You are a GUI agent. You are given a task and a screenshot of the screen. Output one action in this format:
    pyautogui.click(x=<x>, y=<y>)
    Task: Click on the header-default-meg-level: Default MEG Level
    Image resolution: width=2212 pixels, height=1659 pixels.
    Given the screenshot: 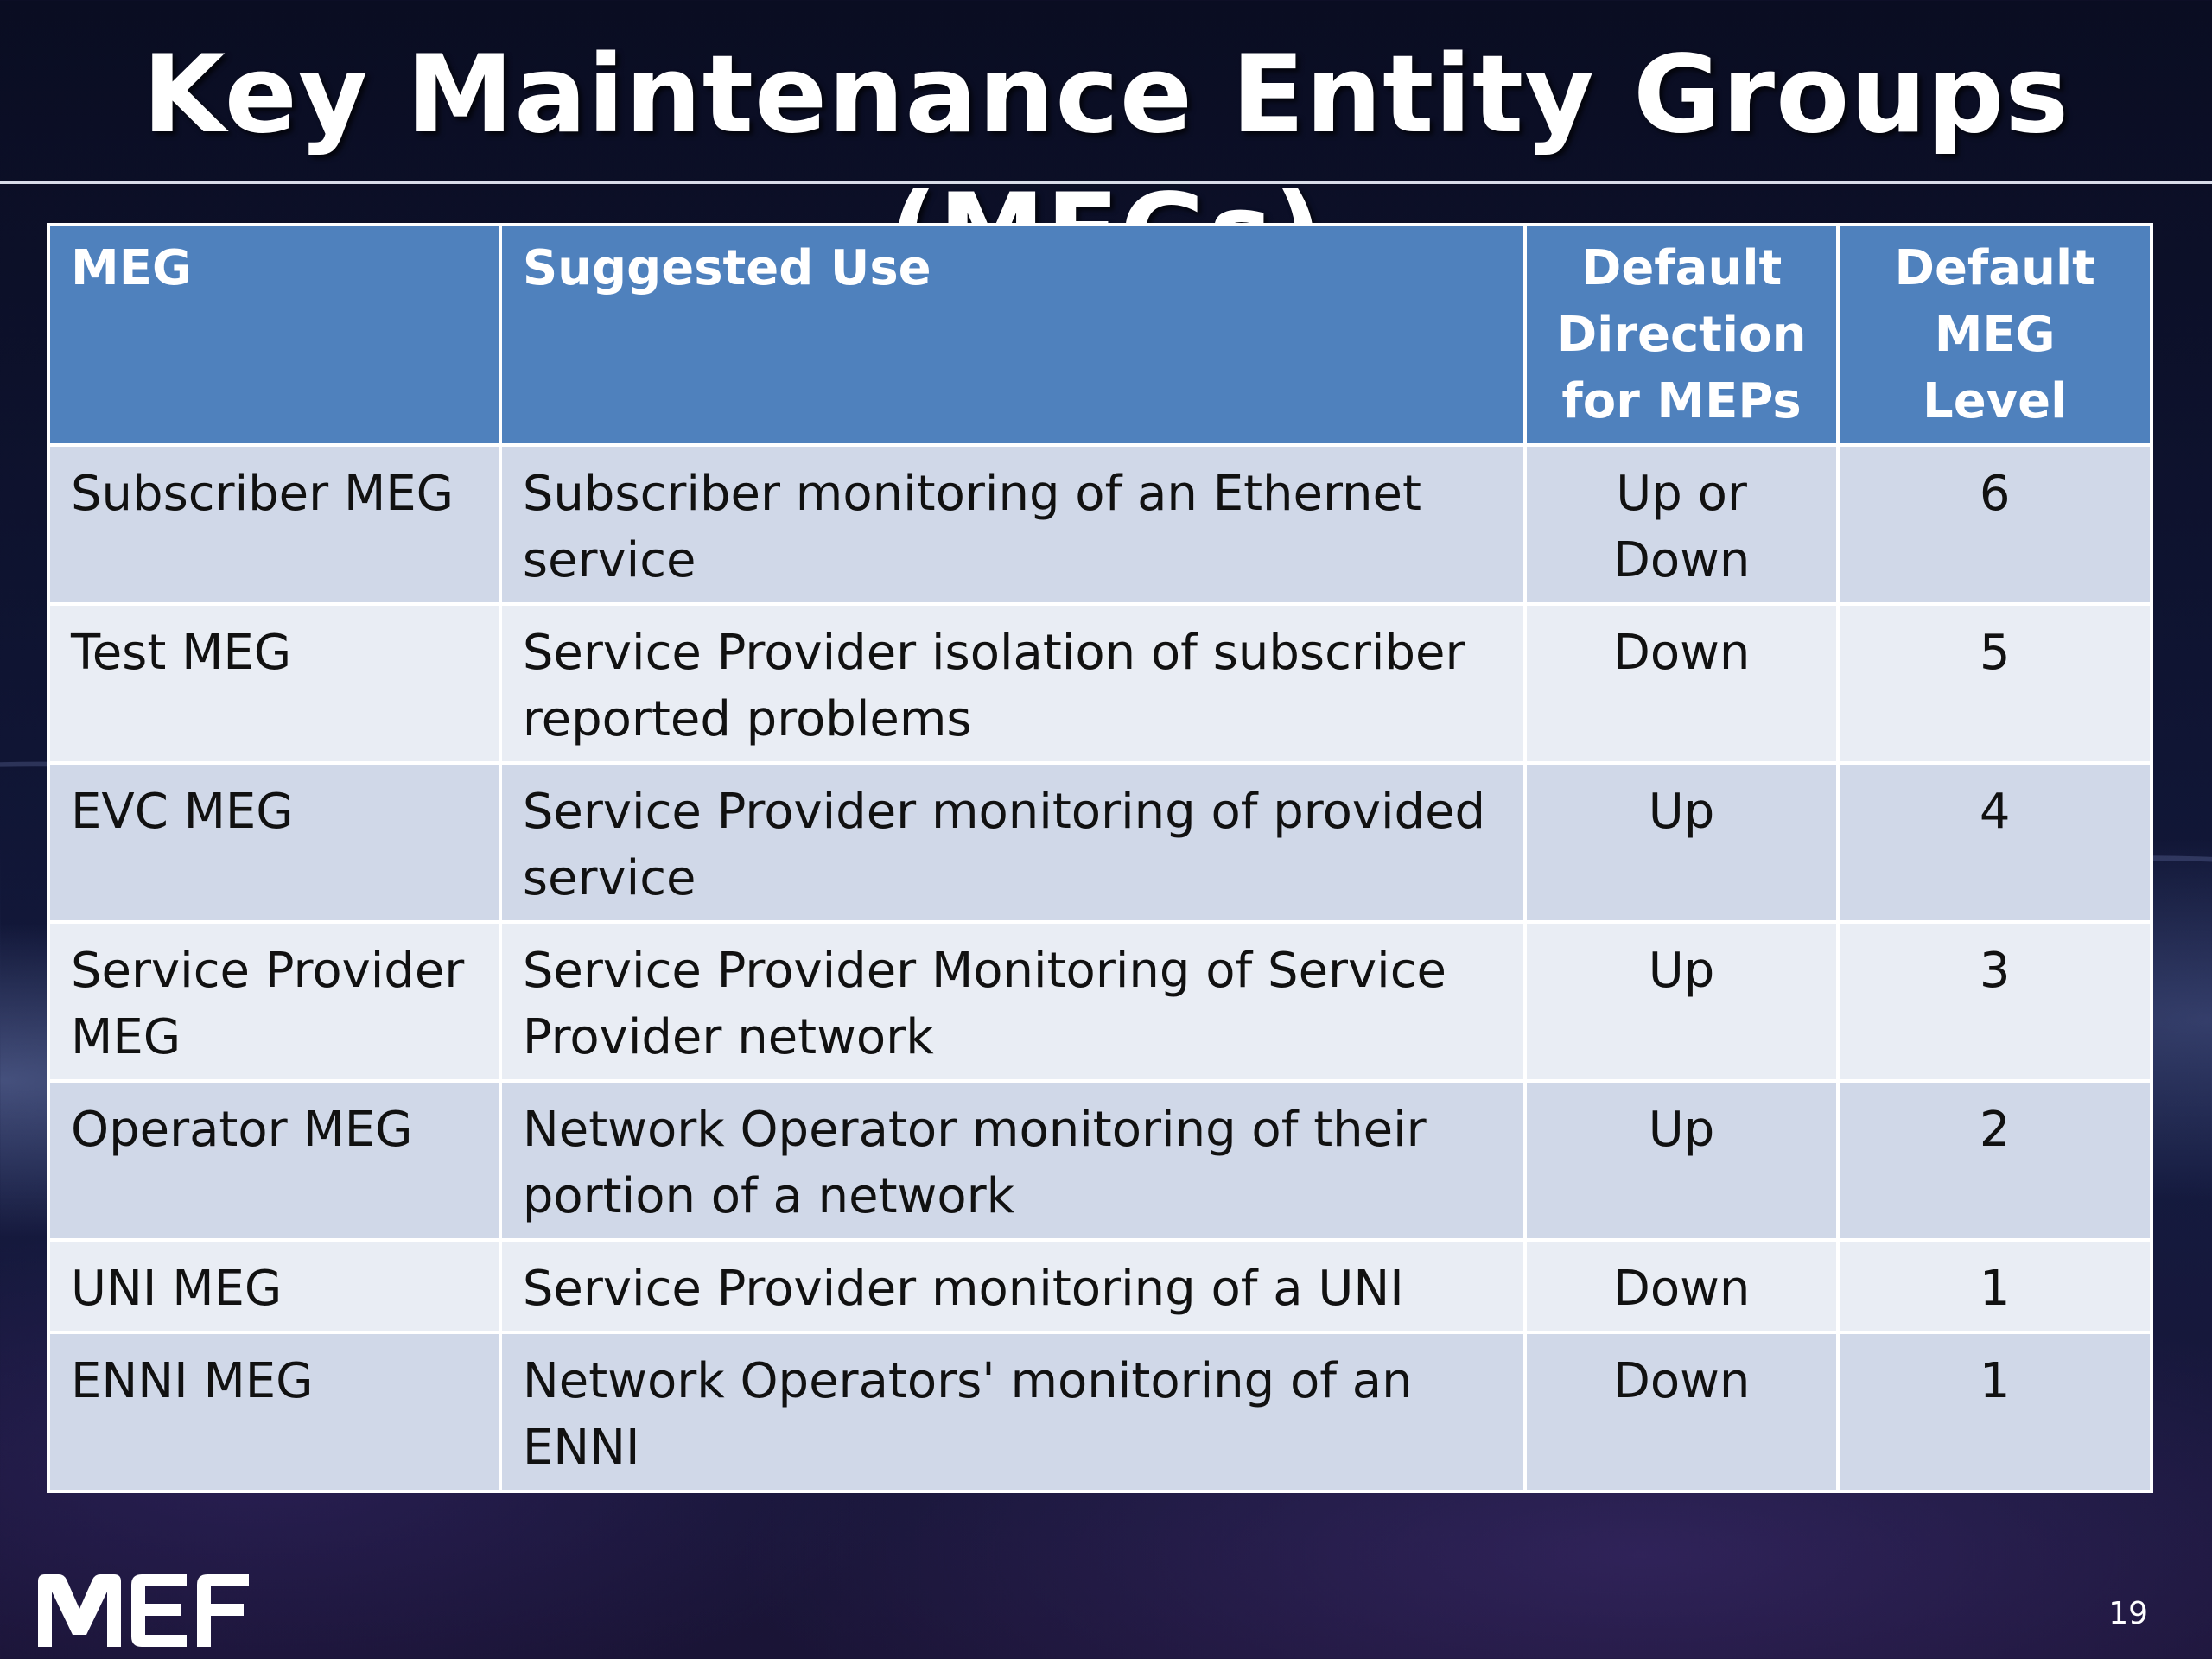 What is the action you would take?
    pyautogui.click(x=1994, y=335)
    